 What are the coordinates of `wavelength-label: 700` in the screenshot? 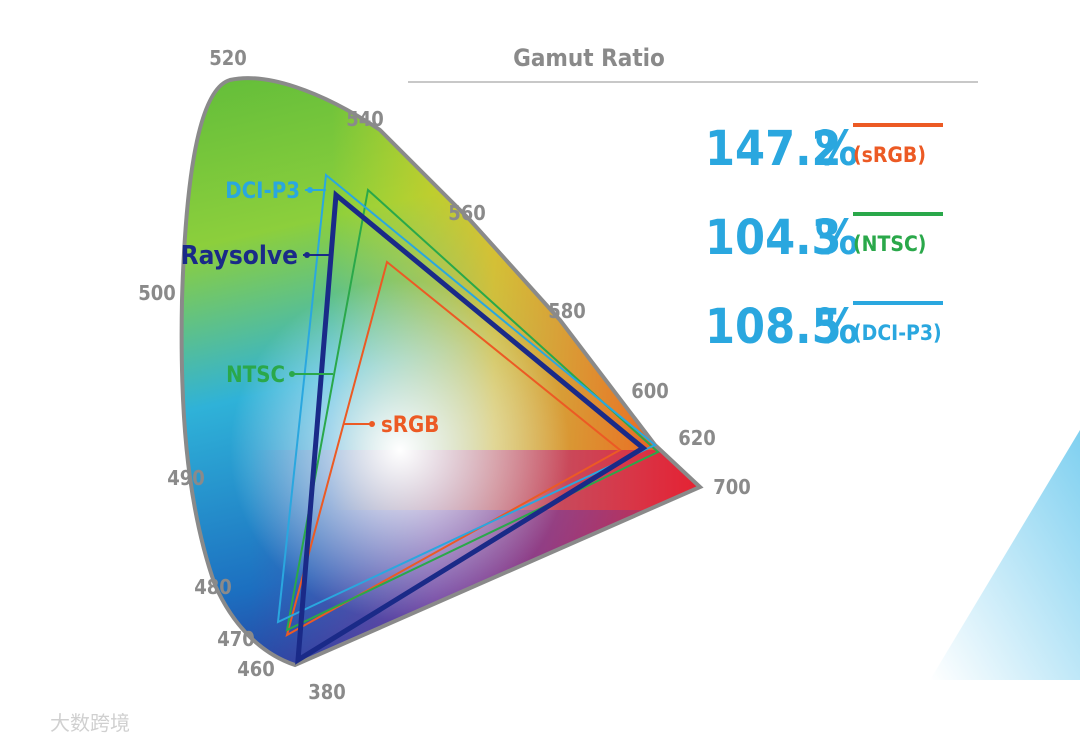 It's located at (732, 487).